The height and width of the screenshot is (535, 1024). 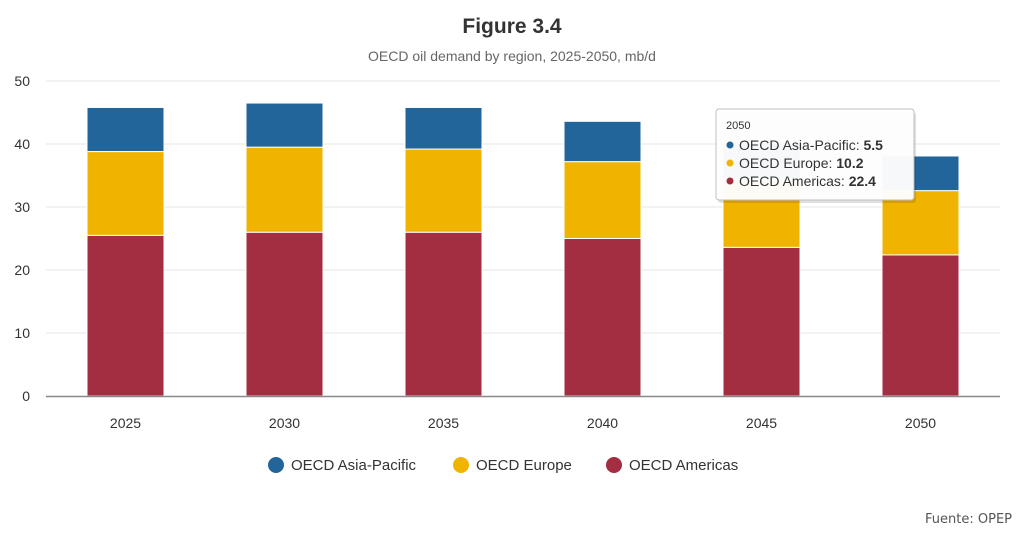 I want to click on tooltip-row: OECD Europe: 10.2, so click(x=801, y=163).